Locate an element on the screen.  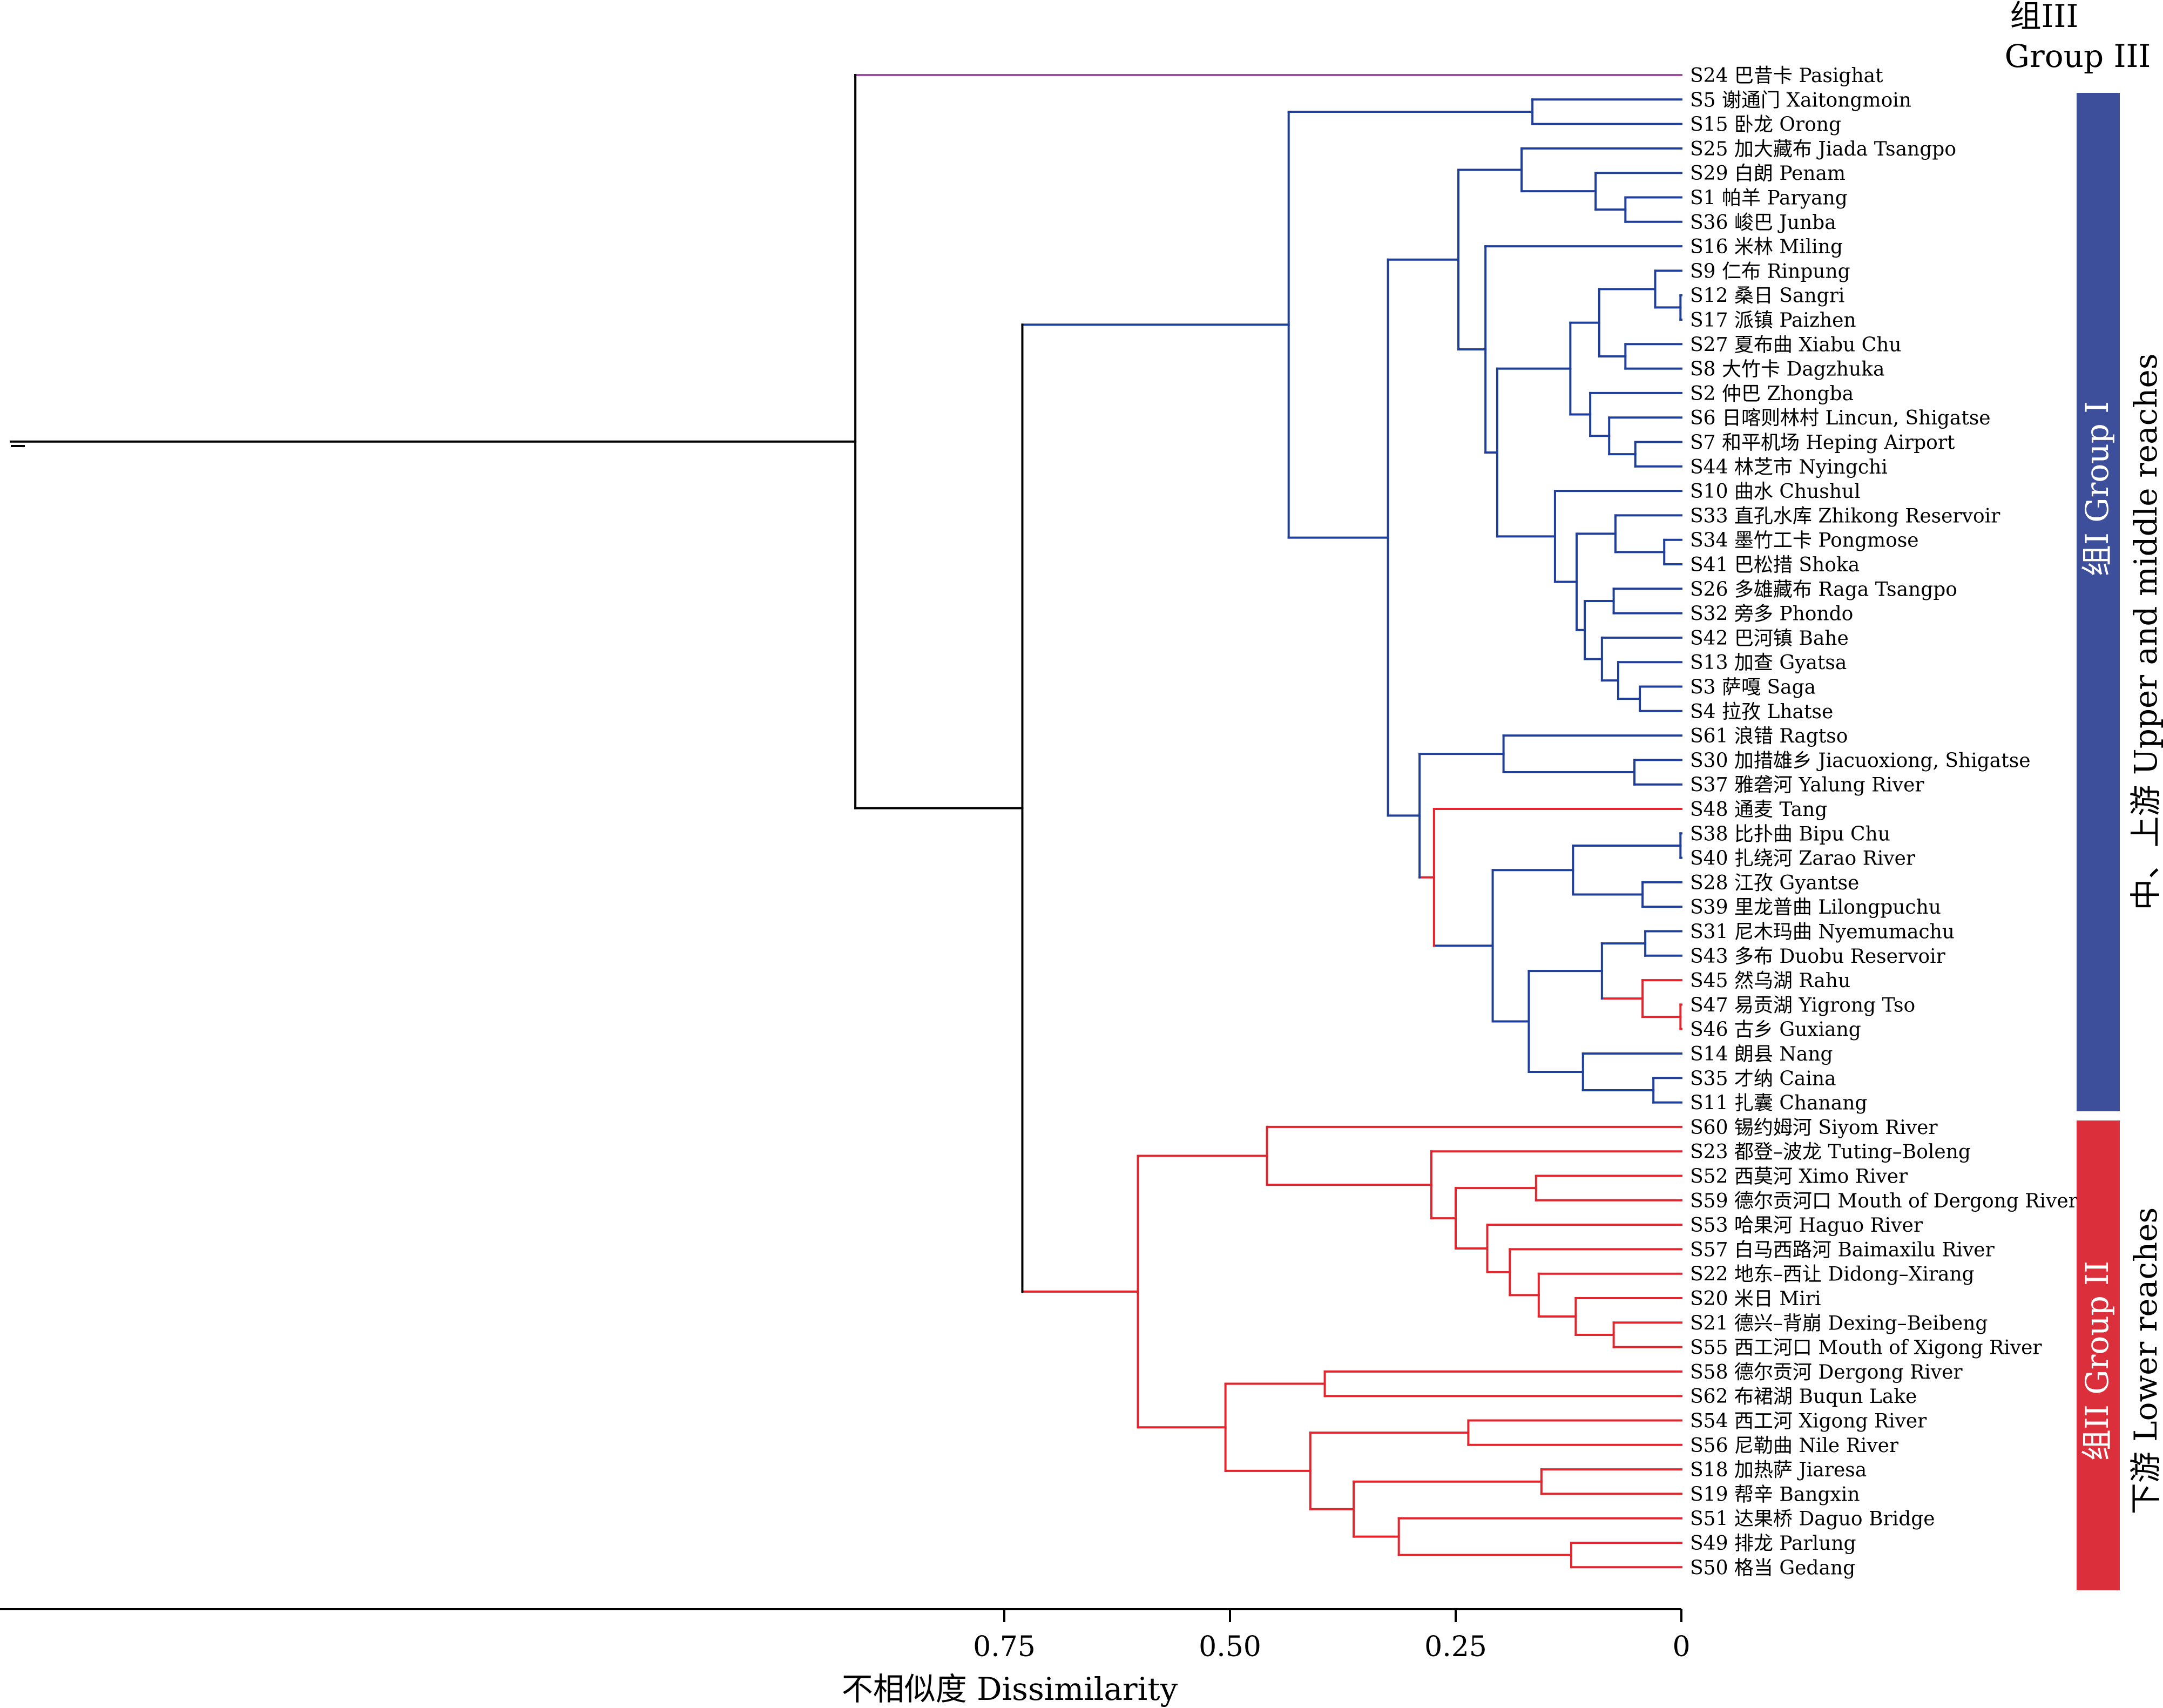
leaf-label: S19 帮辛 Bangxin is located at coordinates (1775, 1494).